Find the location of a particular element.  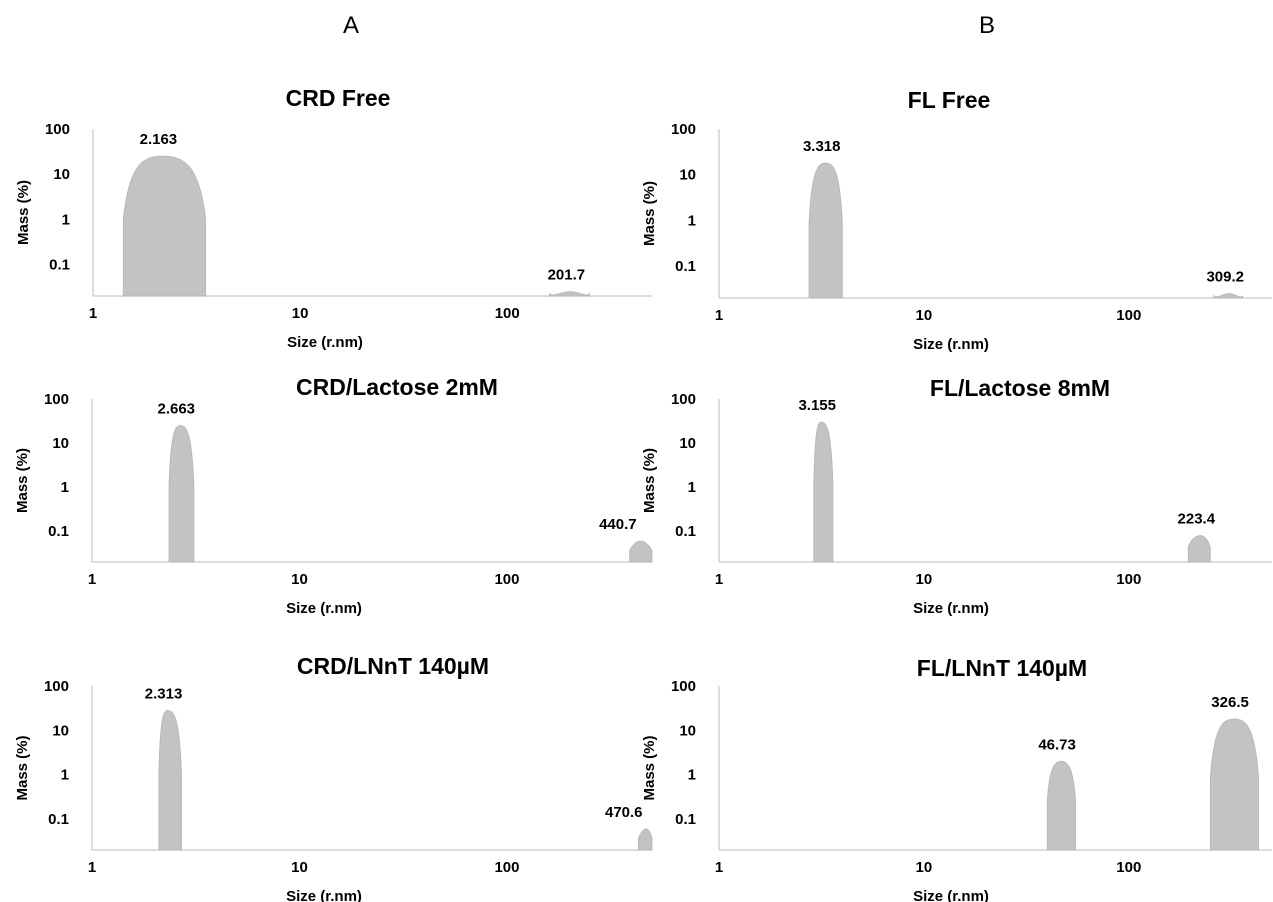

peak-label: 201.7 is located at coordinates (567, 275).